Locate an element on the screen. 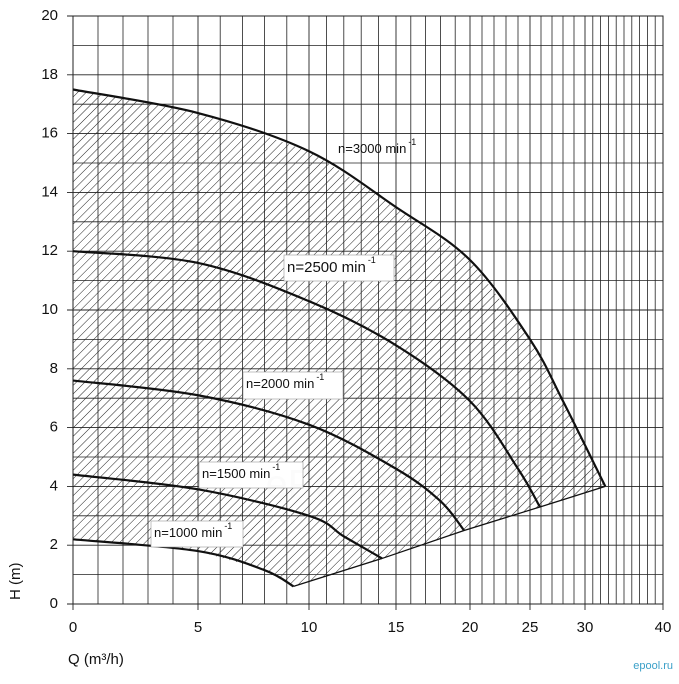 The width and height of the screenshot is (679, 684). curve-label: n=2500 min -1 is located at coordinates (331, 265).